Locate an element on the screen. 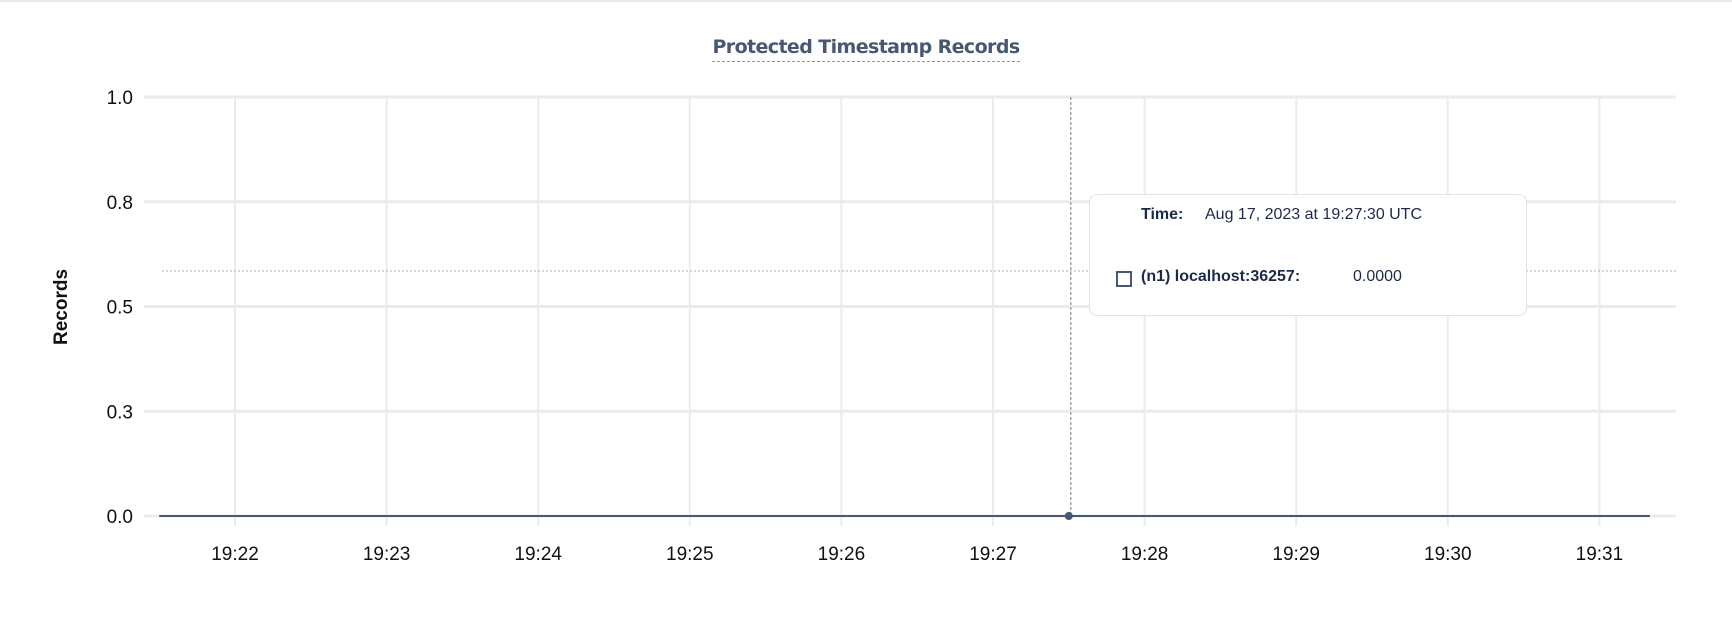  x-tick-label: 19:27 is located at coordinates (993, 554).